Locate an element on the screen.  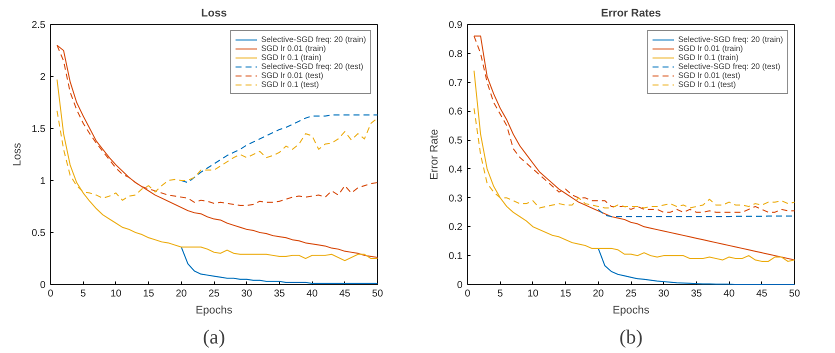
y-axis-title: Loss is located at coordinates (18, 154).